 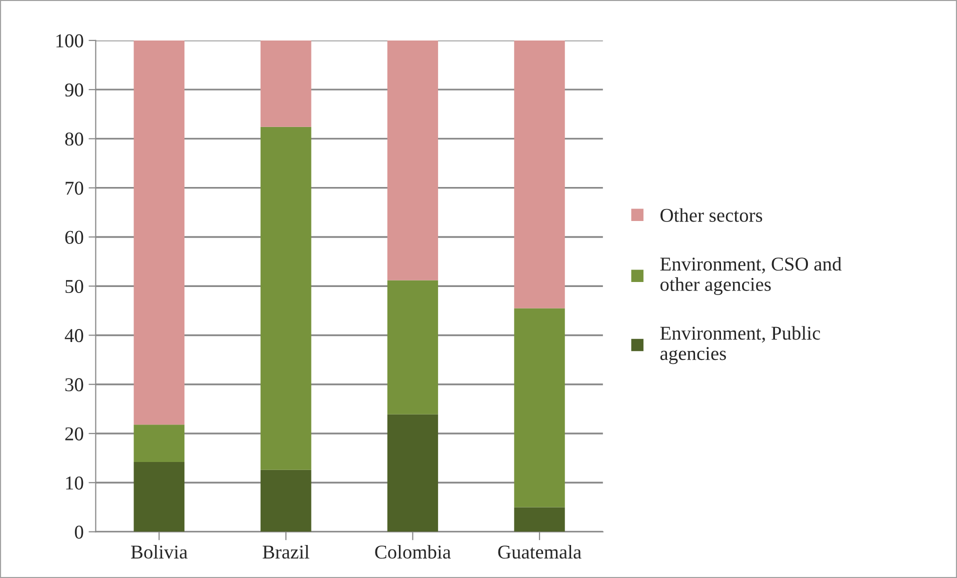 I want to click on y-tick-label: 40, so click(x=74, y=335).